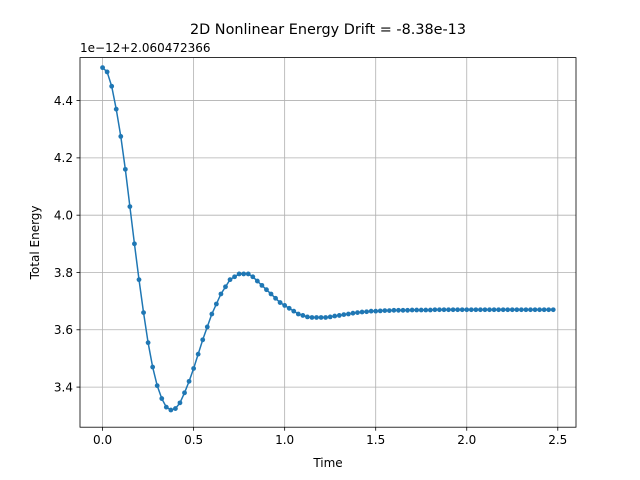 The image size is (640, 480). Describe the element at coordinates (466, 440) in the screenshot. I see `x-tick-label: 2.0` at that location.